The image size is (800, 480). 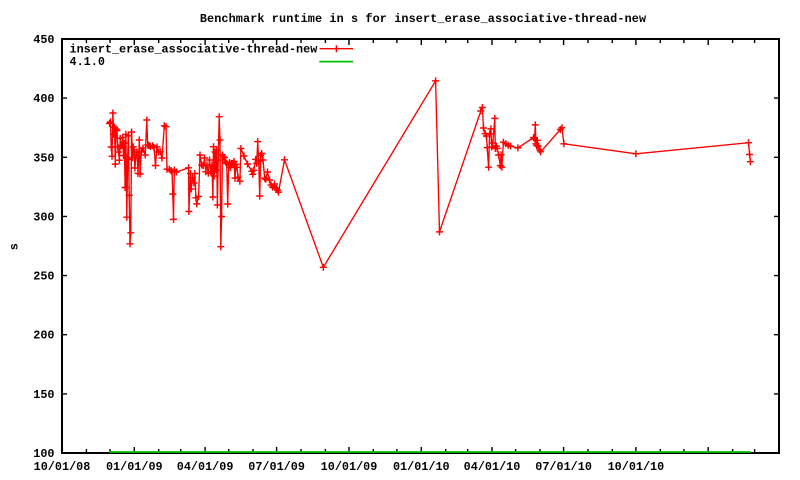 What do you see at coordinates (43, 336) in the screenshot?
I see `svg-text: 200` at bounding box center [43, 336].